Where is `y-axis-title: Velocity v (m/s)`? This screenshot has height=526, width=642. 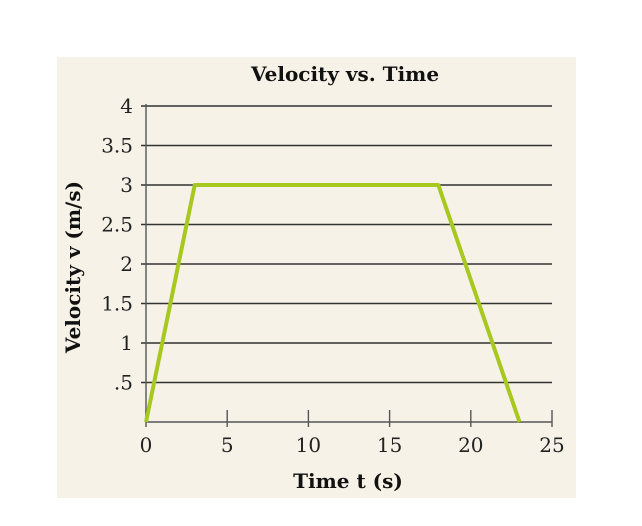 y-axis-title: Velocity v (m/s) is located at coordinates (73, 267).